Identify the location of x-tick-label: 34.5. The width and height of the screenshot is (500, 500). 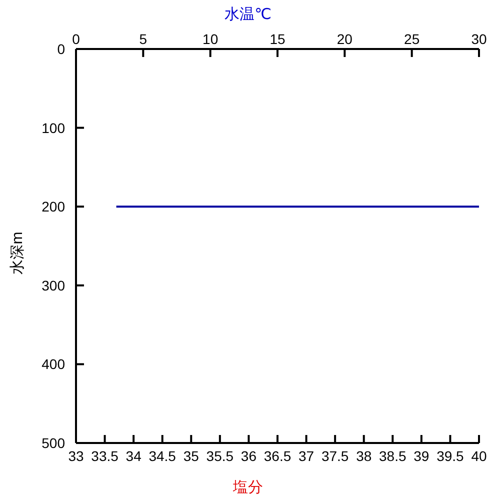
(162, 456).